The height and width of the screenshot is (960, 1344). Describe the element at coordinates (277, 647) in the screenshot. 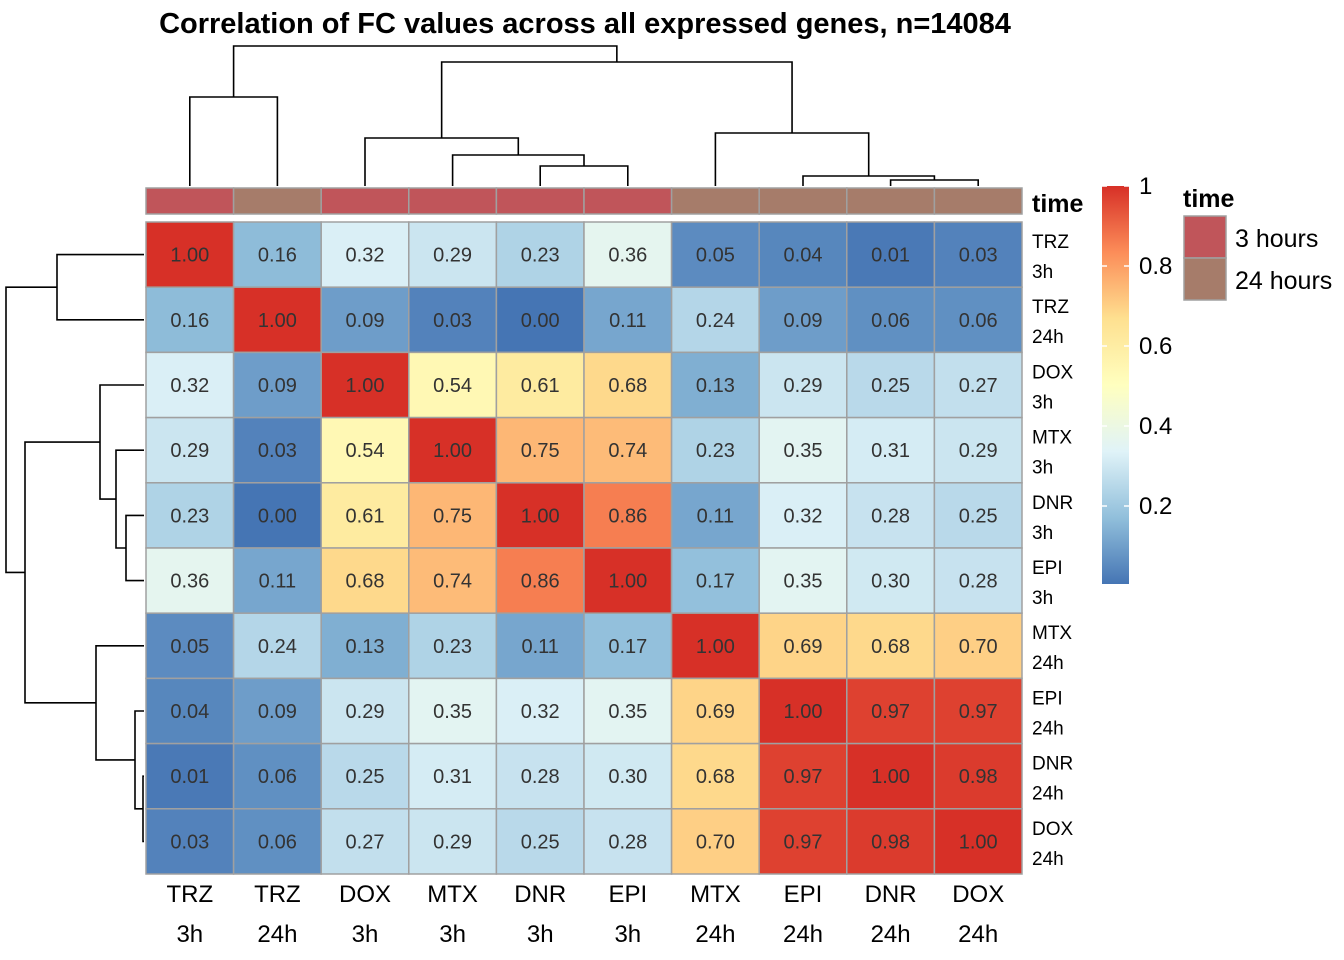

I see `cell-value-label-r7-c2: 0.24` at that location.